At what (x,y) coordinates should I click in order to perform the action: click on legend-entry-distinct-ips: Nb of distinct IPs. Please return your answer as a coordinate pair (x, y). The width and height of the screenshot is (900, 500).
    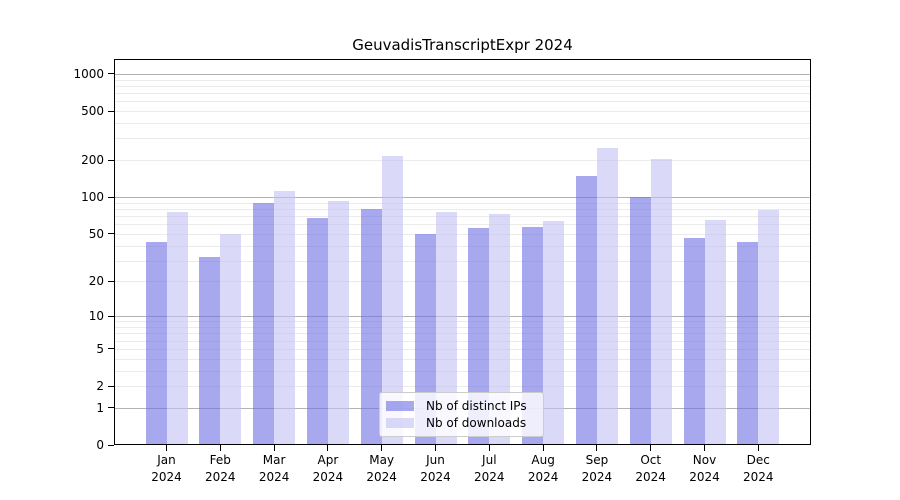
    Looking at the image, I should click on (464, 406).